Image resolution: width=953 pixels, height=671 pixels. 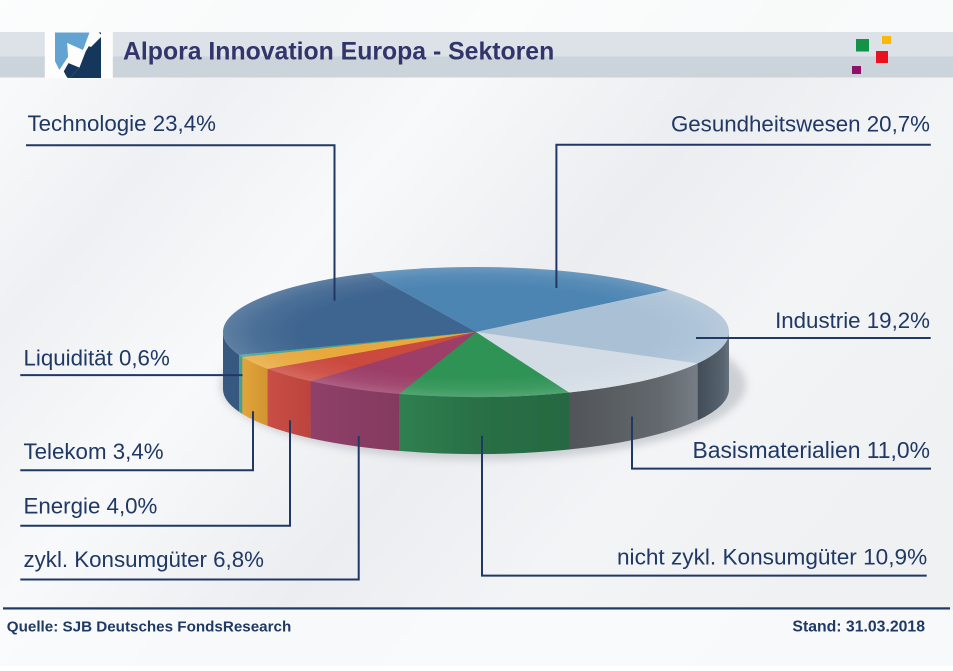 What do you see at coordinates (122, 123) in the screenshot?
I see `svg-text: Technologie 23,4%` at bounding box center [122, 123].